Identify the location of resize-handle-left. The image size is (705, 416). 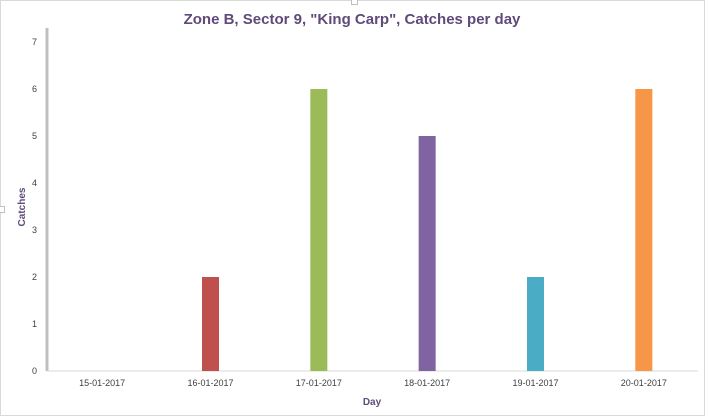
(2, 209).